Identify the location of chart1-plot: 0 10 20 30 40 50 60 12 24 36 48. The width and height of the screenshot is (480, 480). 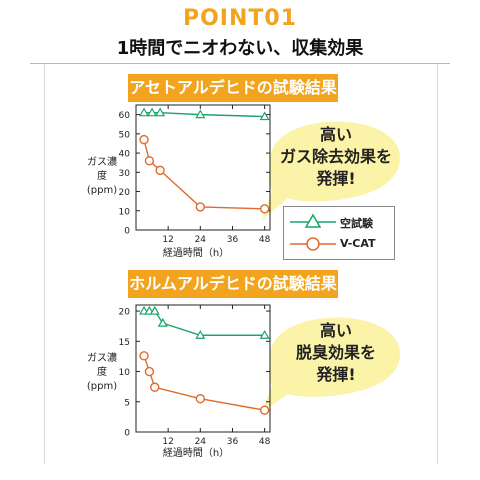
(195, 174).